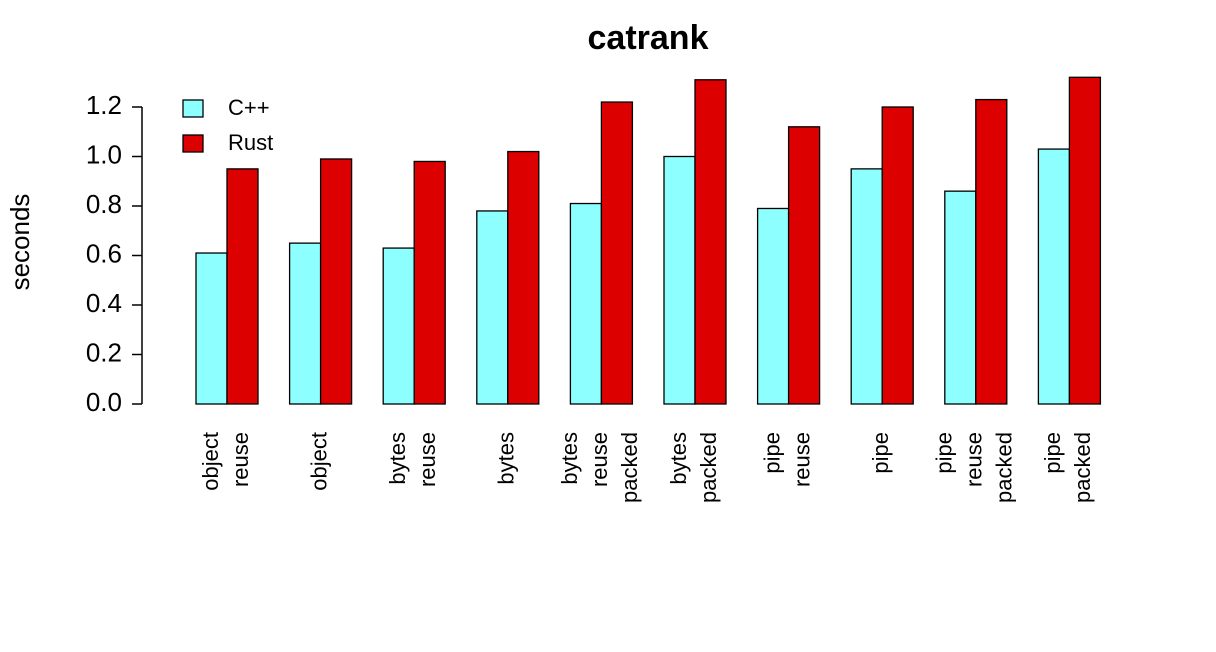 Image resolution: width=1216 pixels, height=652 pixels. What do you see at coordinates (648, 38) in the screenshot?
I see `chart-title: catrank` at bounding box center [648, 38].